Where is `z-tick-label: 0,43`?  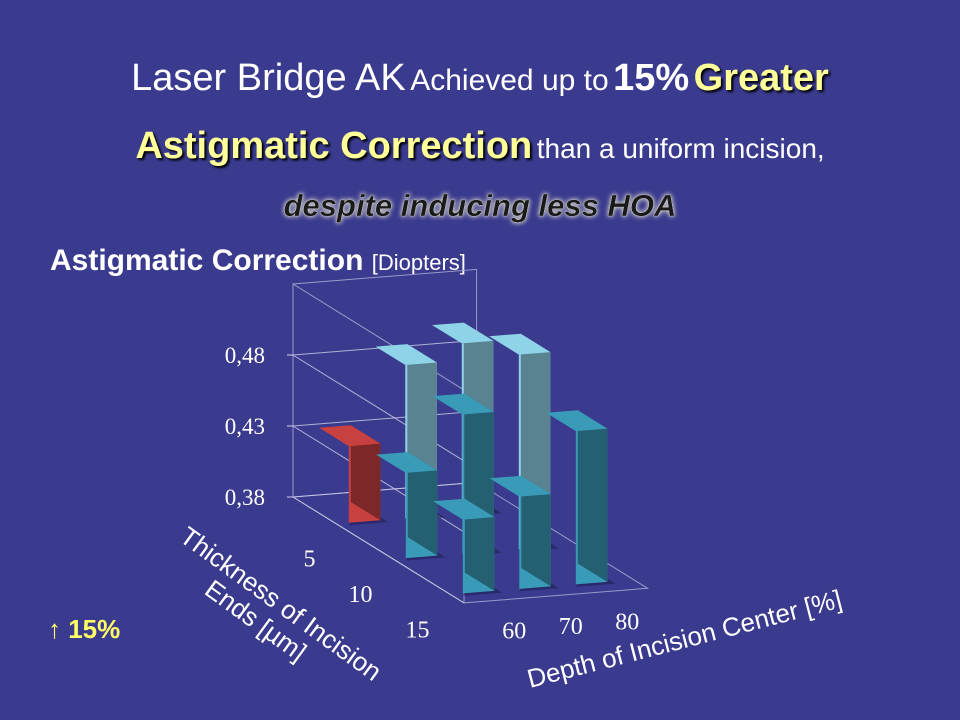 z-tick-label: 0,43 is located at coordinates (245, 426).